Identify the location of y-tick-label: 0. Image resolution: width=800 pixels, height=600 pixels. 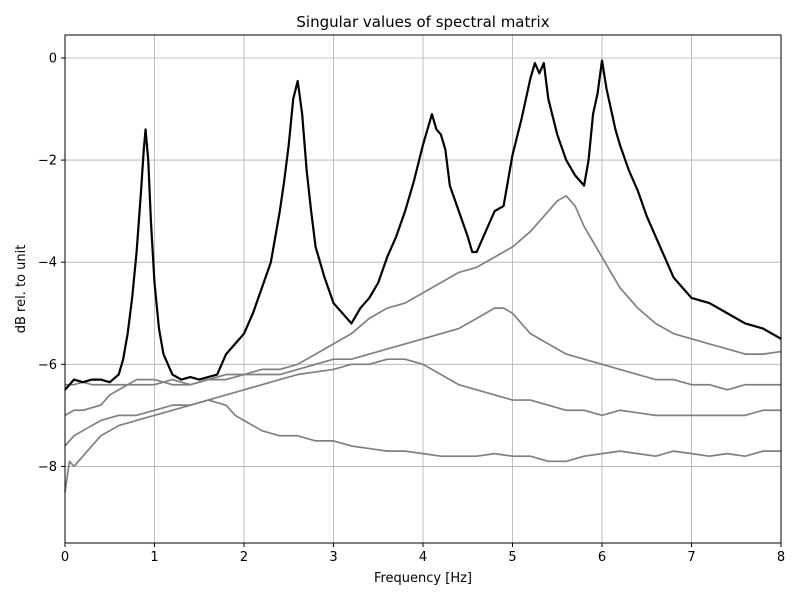
(53, 58).